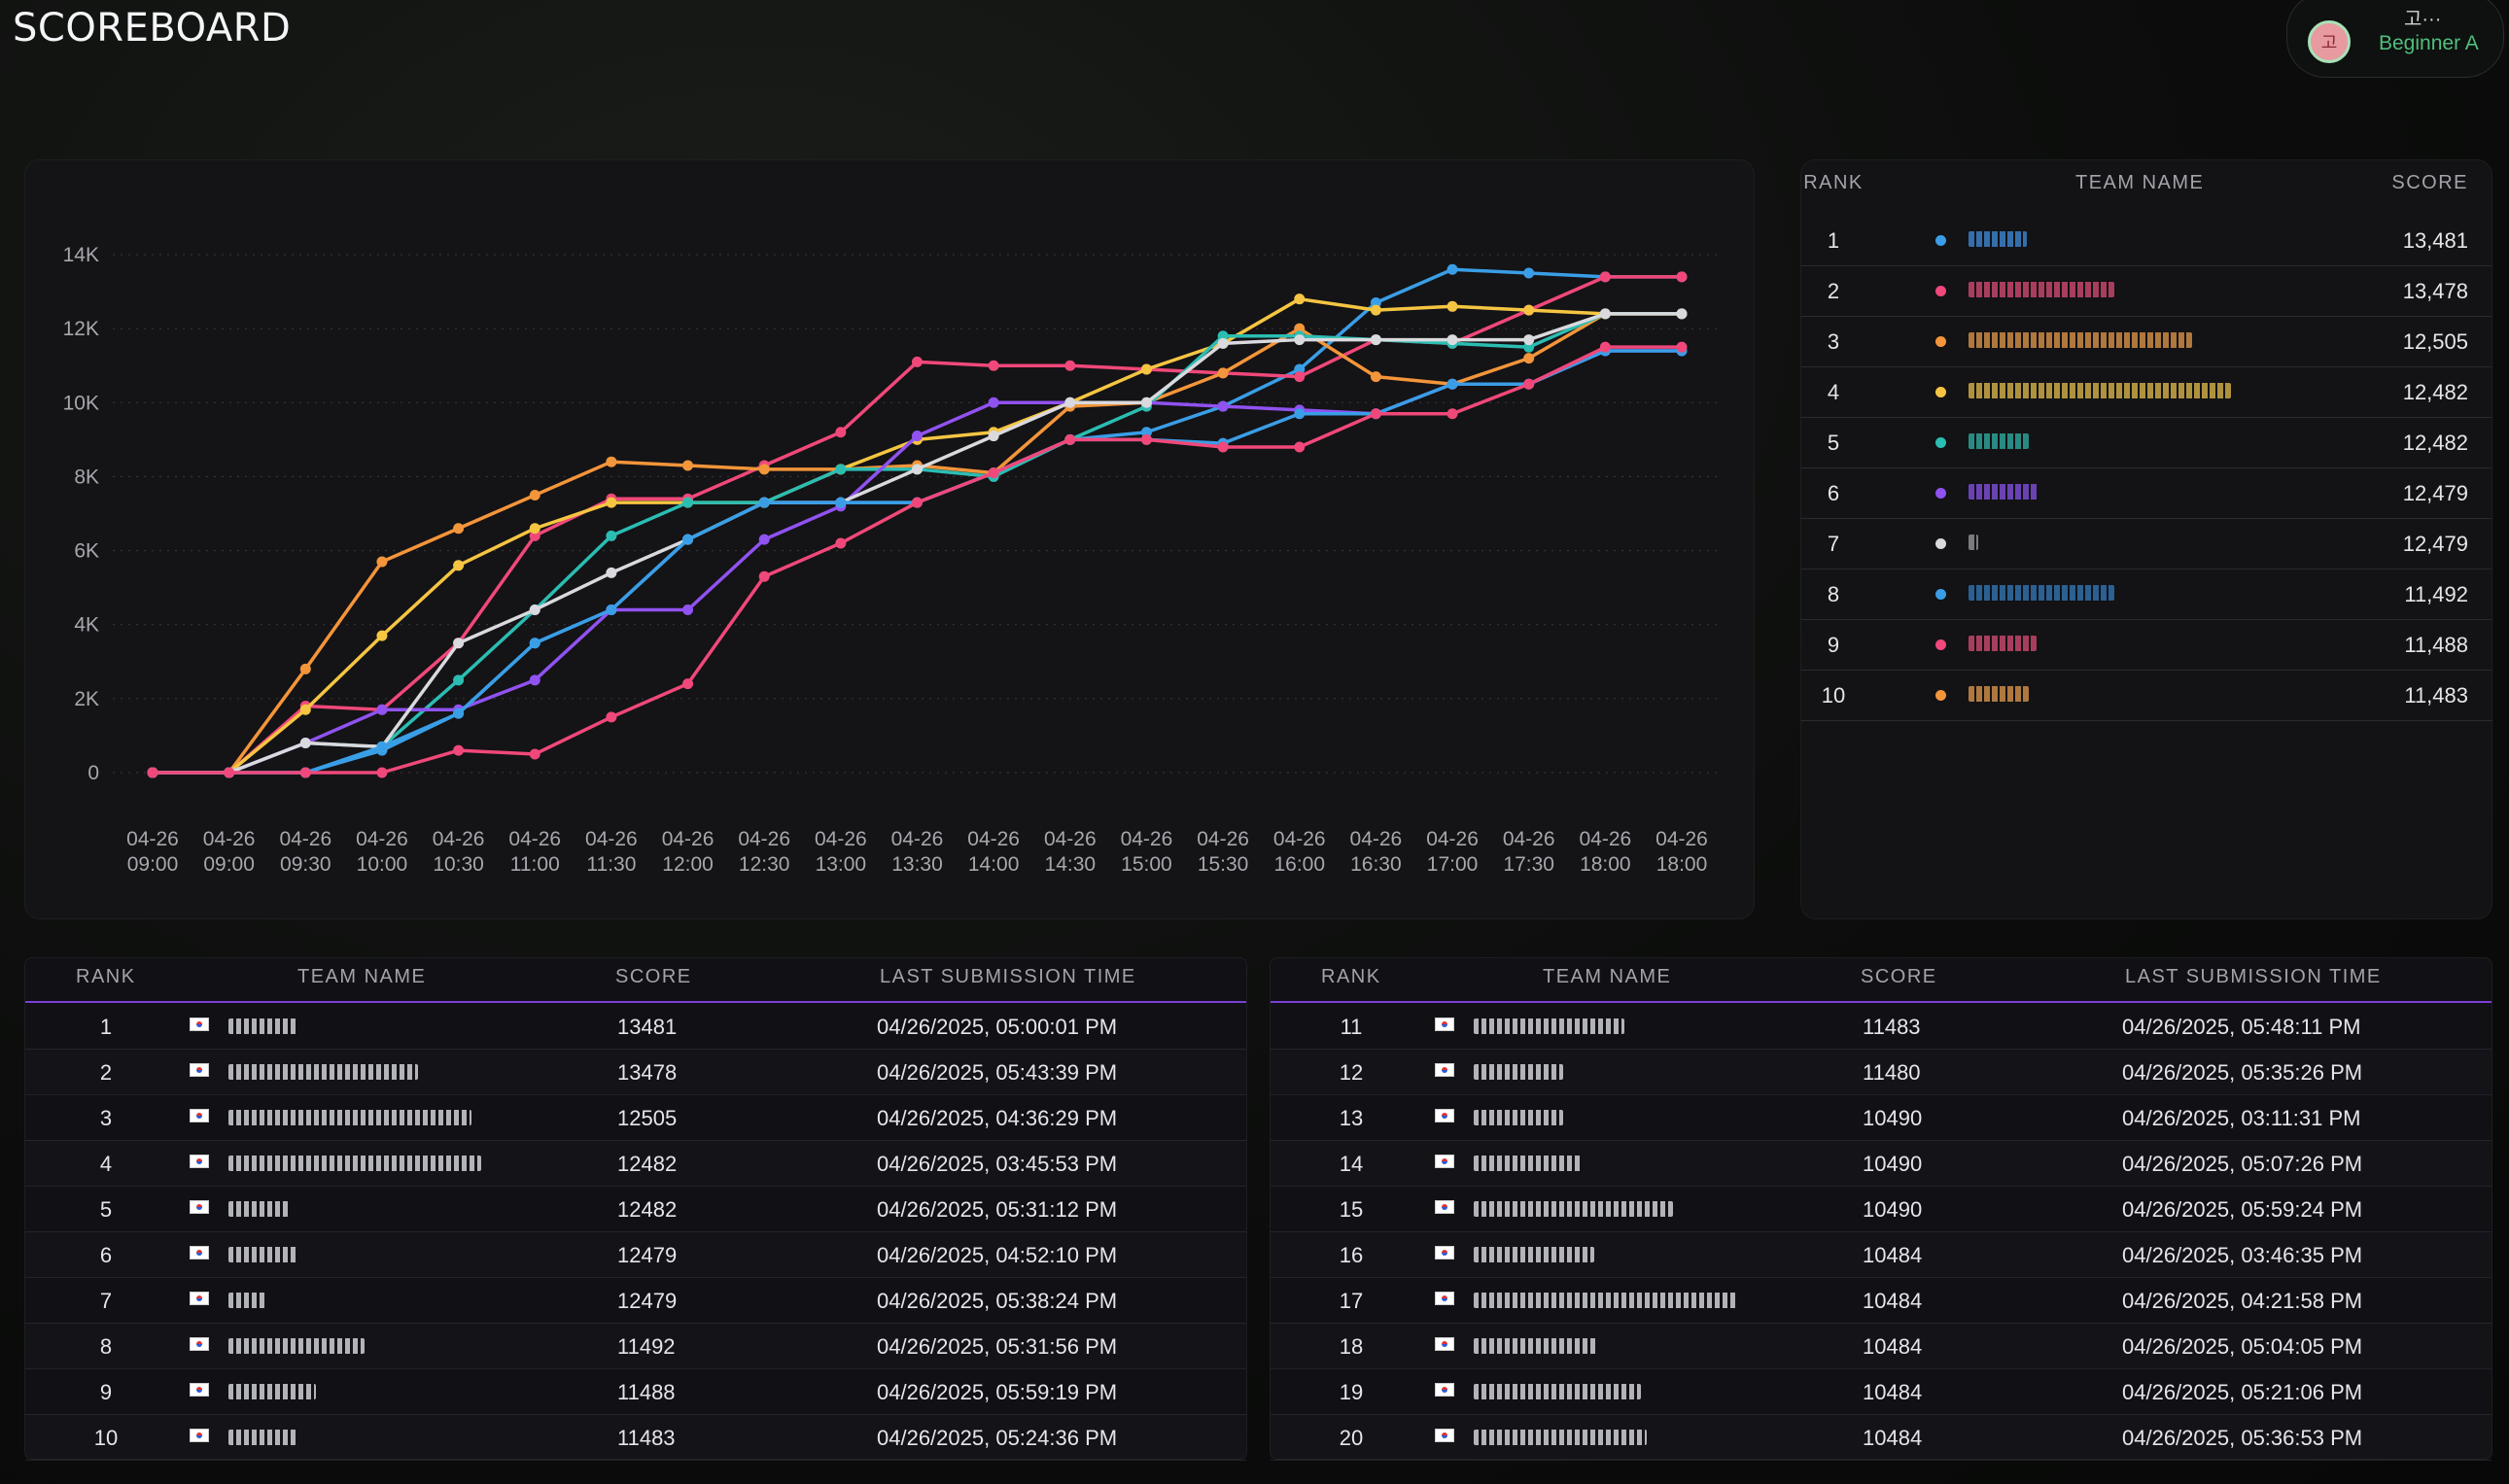 The width and height of the screenshot is (2509, 1484). I want to click on table-row: 12 11480 04/26/2025, 05:35:26 PM, so click(1881, 1072).